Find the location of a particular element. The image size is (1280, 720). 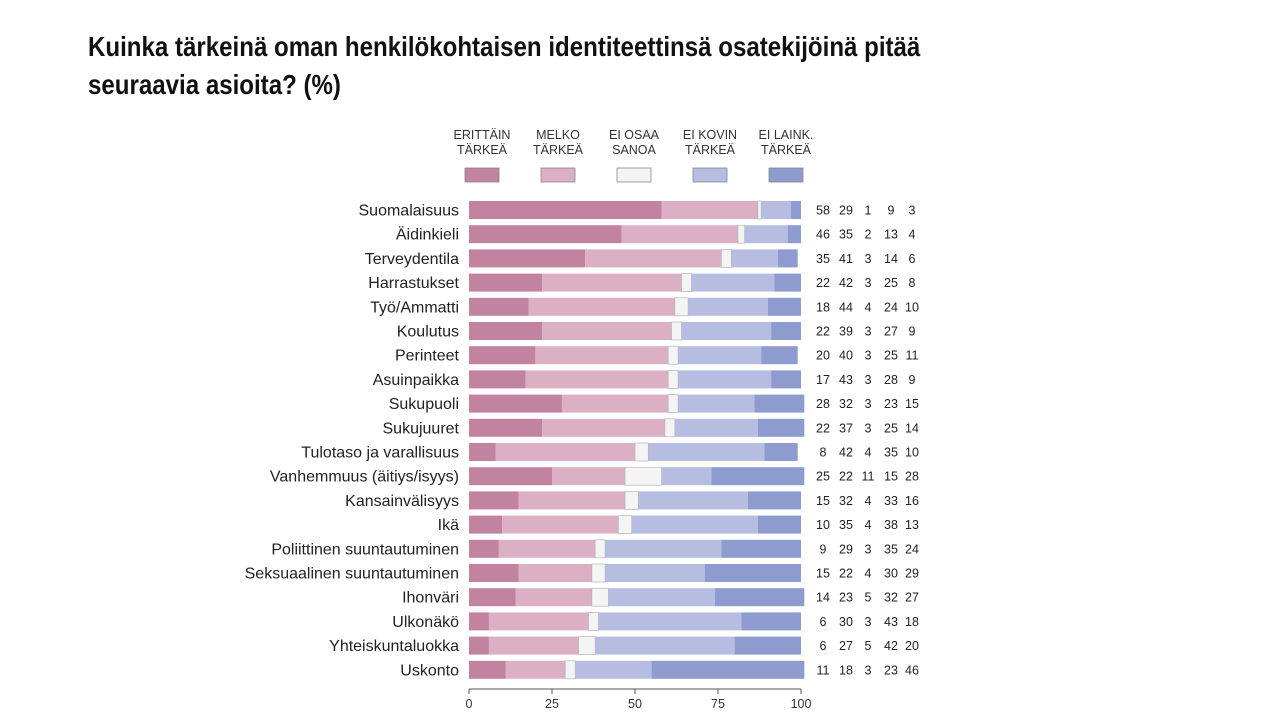

x-tick-label: 25 is located at coordinates (552, 704).